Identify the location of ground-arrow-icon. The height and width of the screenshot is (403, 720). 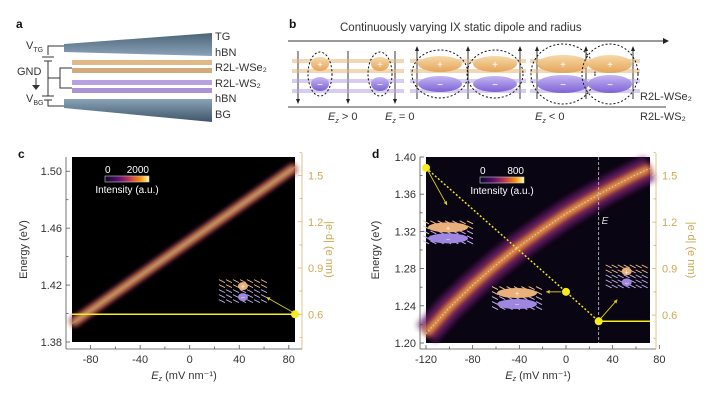
(36, 87).